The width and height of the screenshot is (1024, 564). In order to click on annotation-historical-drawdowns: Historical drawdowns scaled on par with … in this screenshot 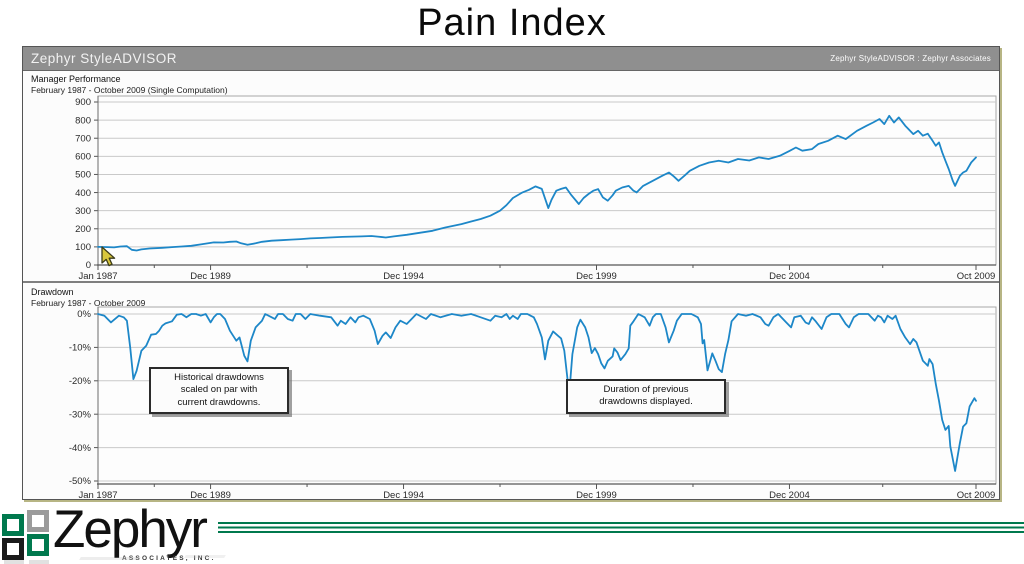, I will do `click(219, 391)`.